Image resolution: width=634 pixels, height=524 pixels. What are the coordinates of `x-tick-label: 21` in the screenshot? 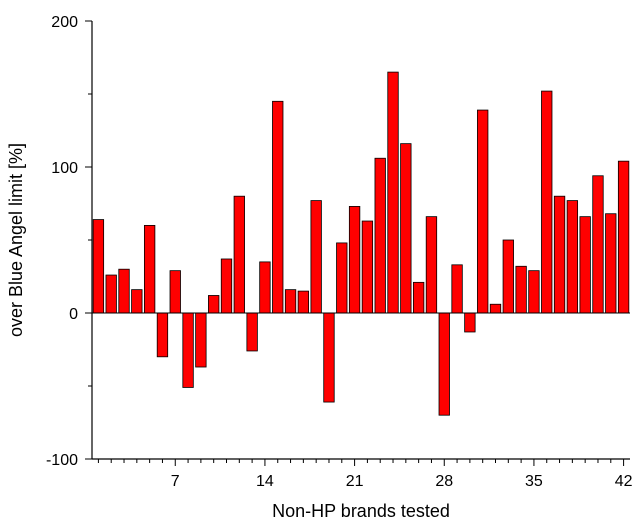 It's located at (355, 481).